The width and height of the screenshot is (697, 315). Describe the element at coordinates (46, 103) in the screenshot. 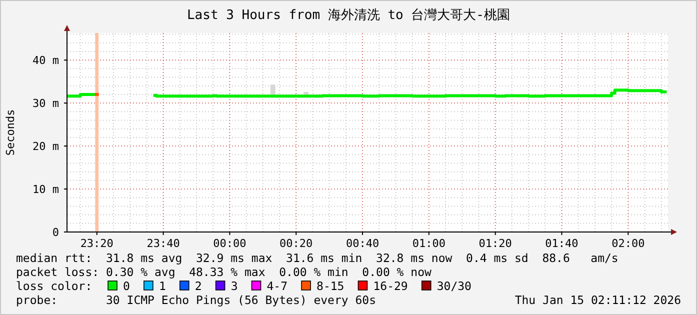

I see `y-tick-label: 30 m` at that location.